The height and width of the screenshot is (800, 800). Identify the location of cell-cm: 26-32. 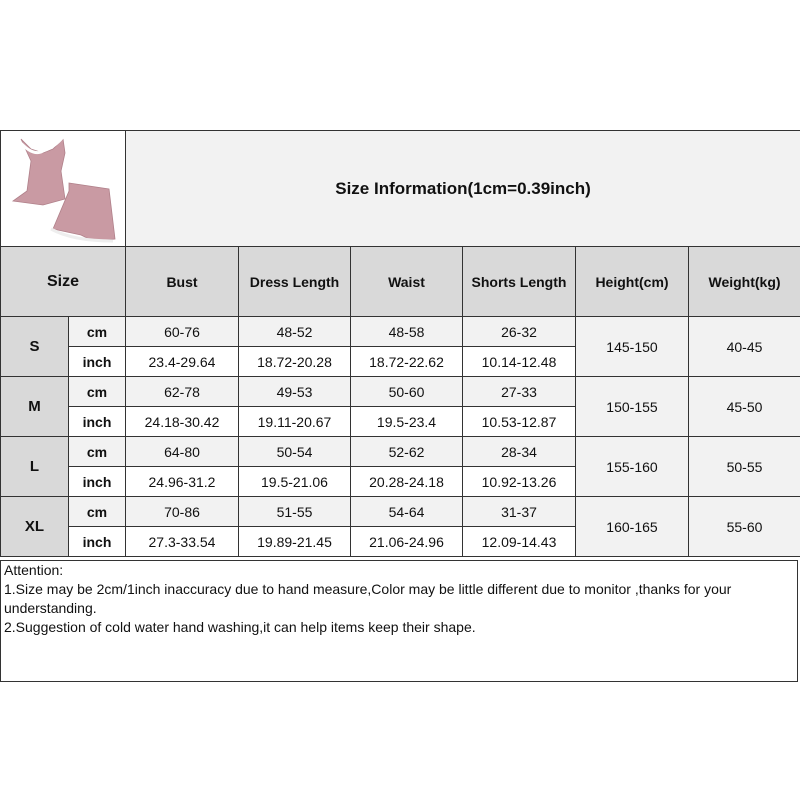
(519, 331).